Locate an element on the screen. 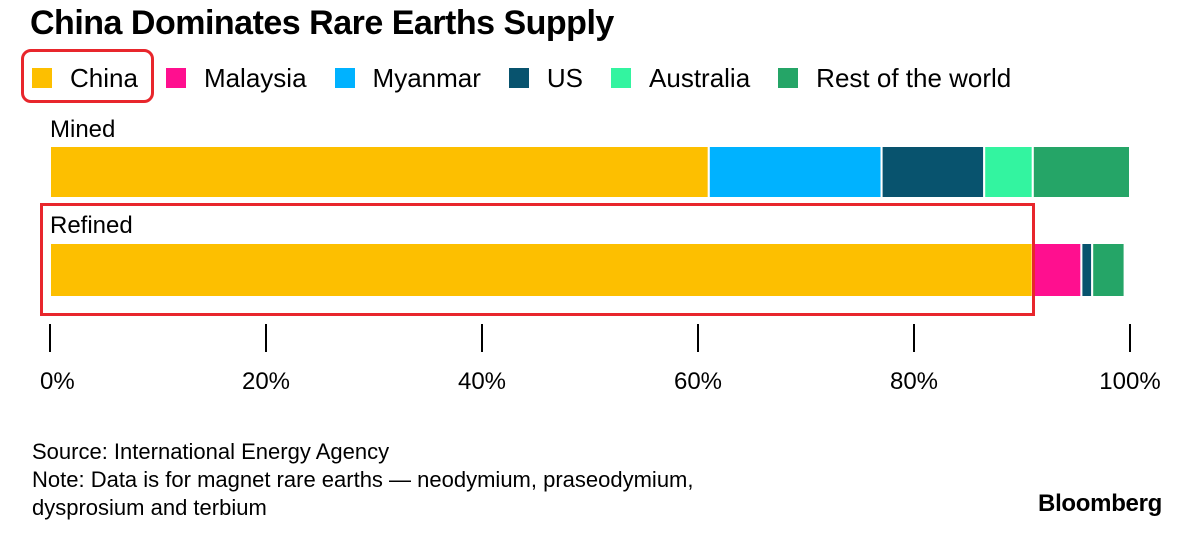 The width and height of the screenshot is (1200, 534). chart-title: China Dominates Rare Earths Supply is located at coordinates (322, 23).